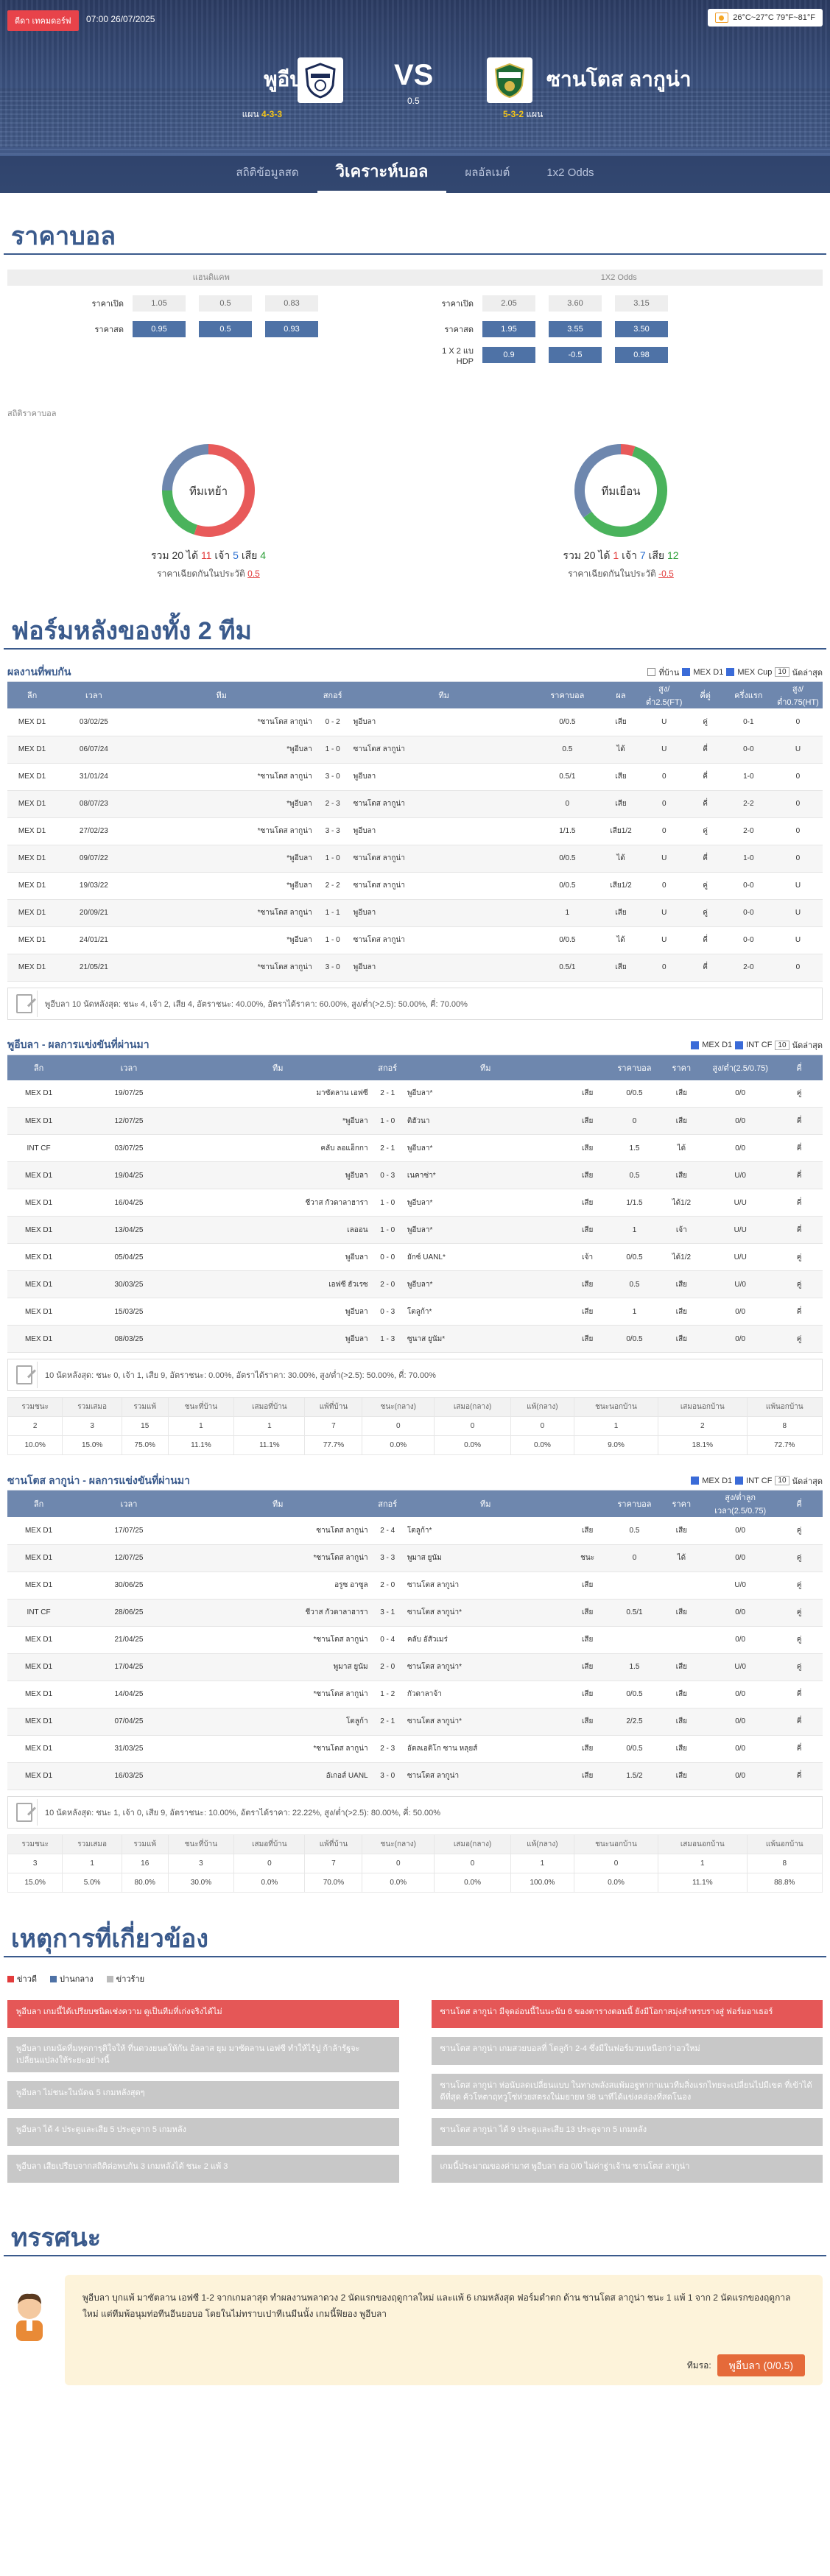 The width and height of the screenshot is (830, 2576). What do you see at coordinates (687, 672) in the screenshot?
I see `checkbox-mex-d1` at bounding box center [687, 672].